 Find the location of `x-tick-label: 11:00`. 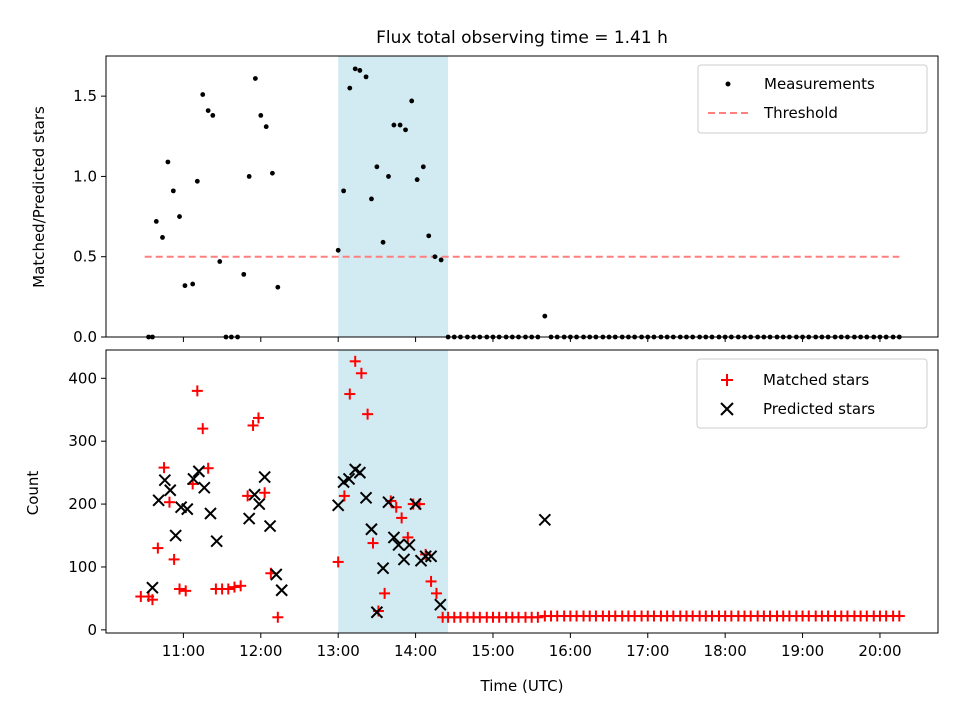

x-tick-label: 11:00 is located at coordinates (183, 651).